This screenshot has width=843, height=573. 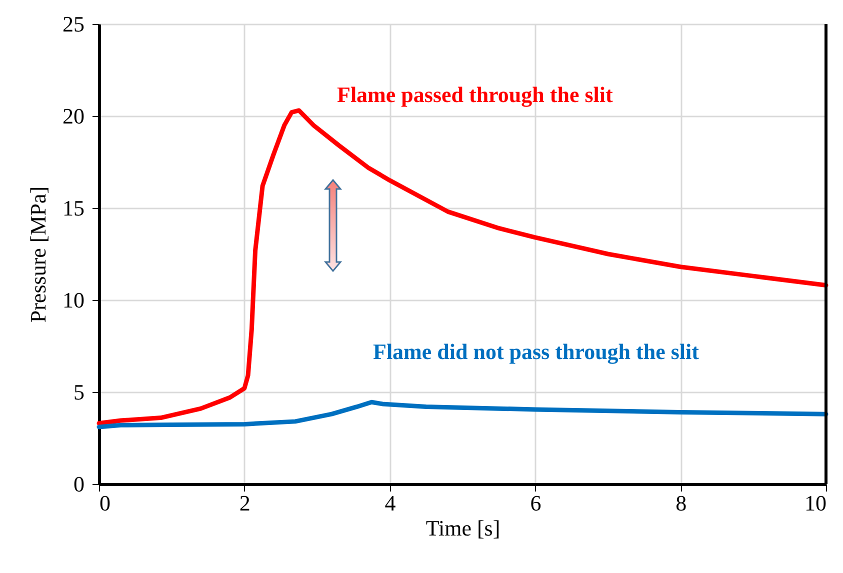 I want to click on x-tick-label: 4, so click(x=390, y=503).